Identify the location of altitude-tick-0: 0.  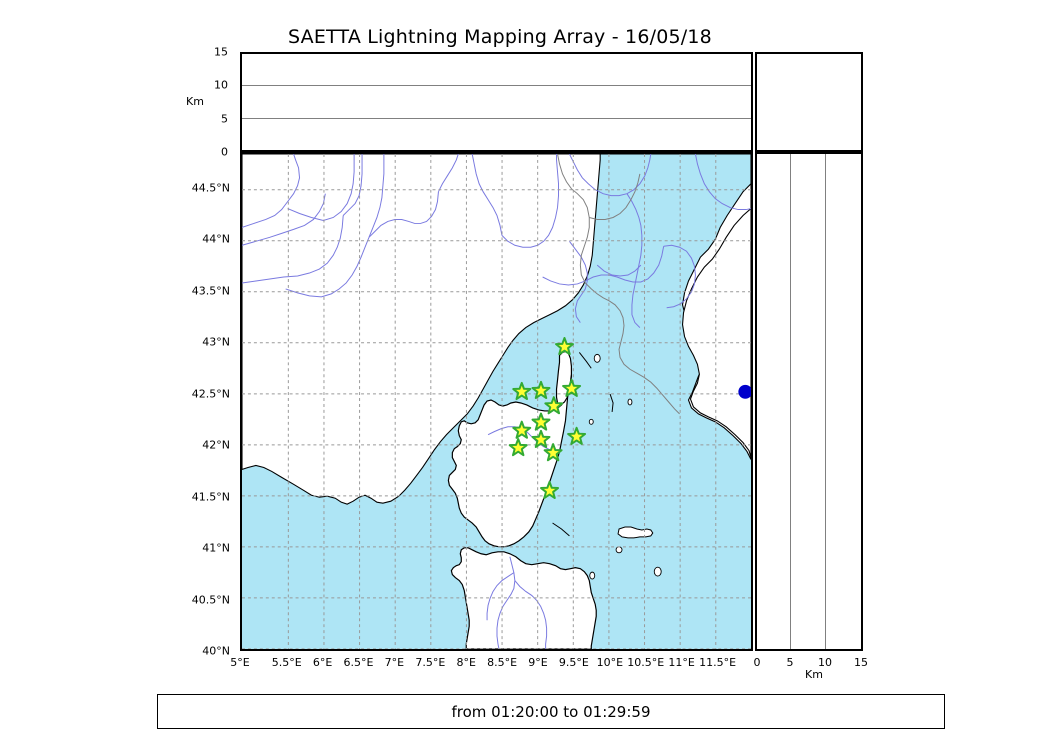
(224, 152).